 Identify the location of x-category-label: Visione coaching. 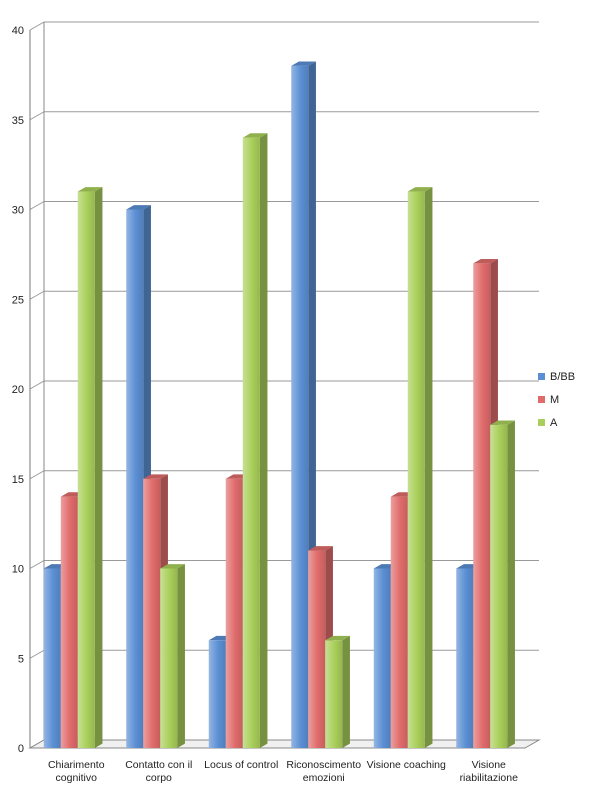
(406, 765).